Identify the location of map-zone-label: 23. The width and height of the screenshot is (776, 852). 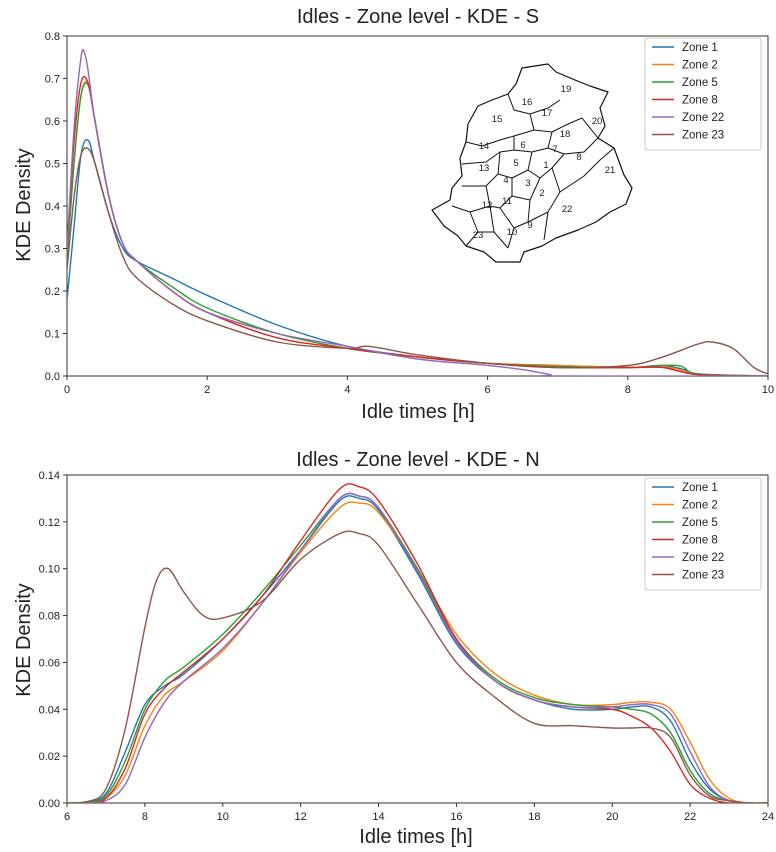
(478, 235).